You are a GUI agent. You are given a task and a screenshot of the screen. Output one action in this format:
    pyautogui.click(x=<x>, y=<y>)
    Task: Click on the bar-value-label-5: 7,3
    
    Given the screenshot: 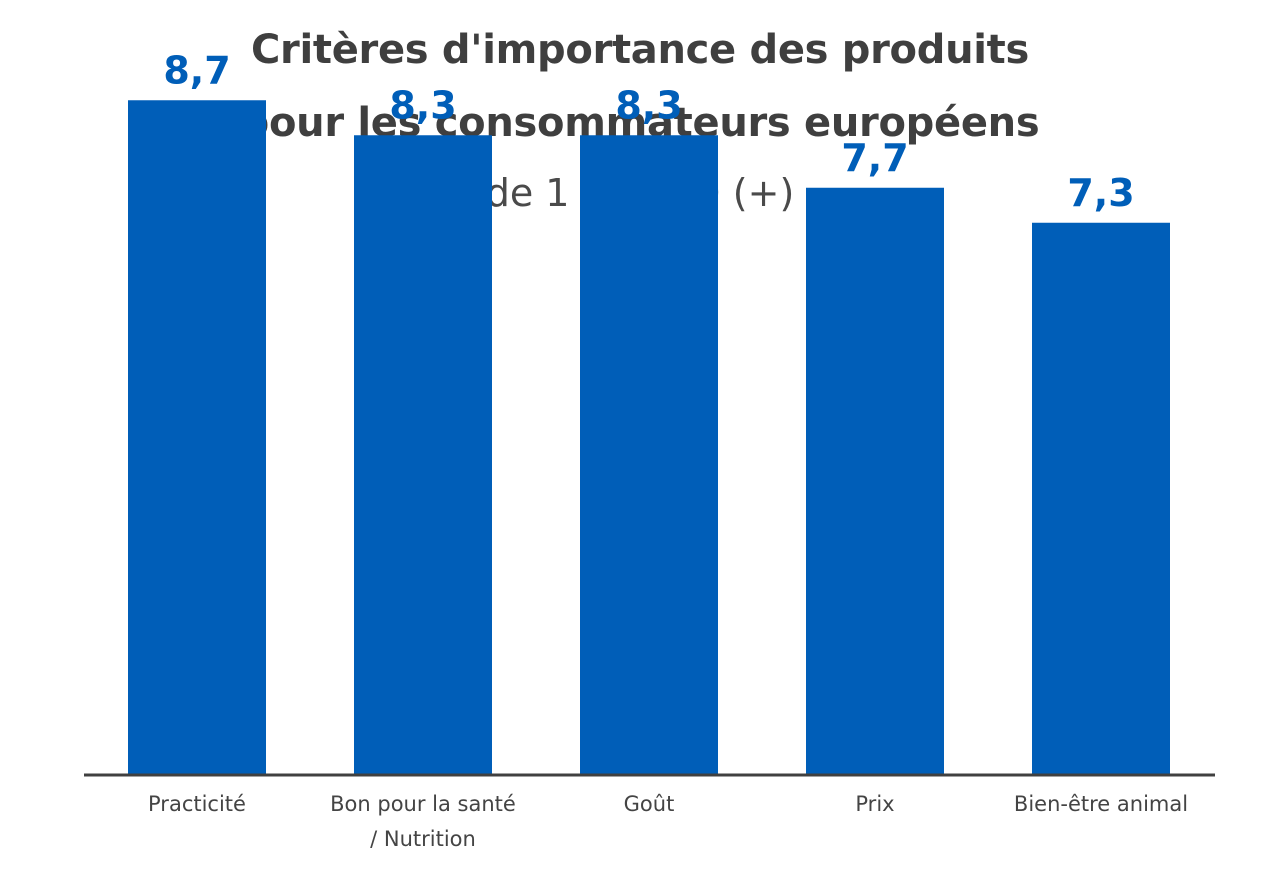 What is the action you would take?
    pyautogui.click(x=1100, y=193)
    